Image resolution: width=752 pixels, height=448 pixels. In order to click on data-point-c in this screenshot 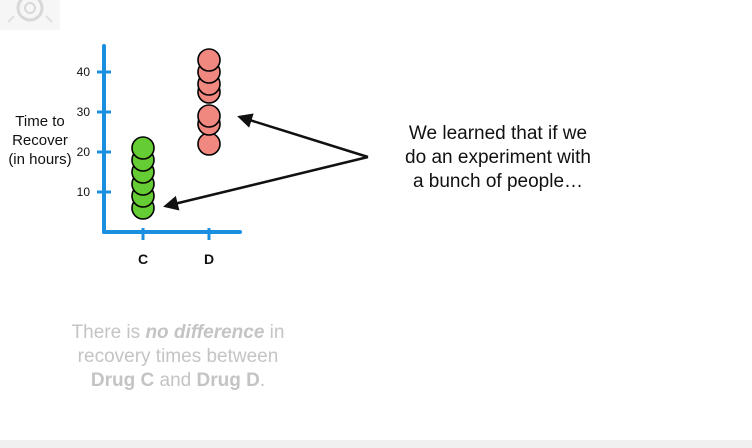, I will do `click(143, 148)`.